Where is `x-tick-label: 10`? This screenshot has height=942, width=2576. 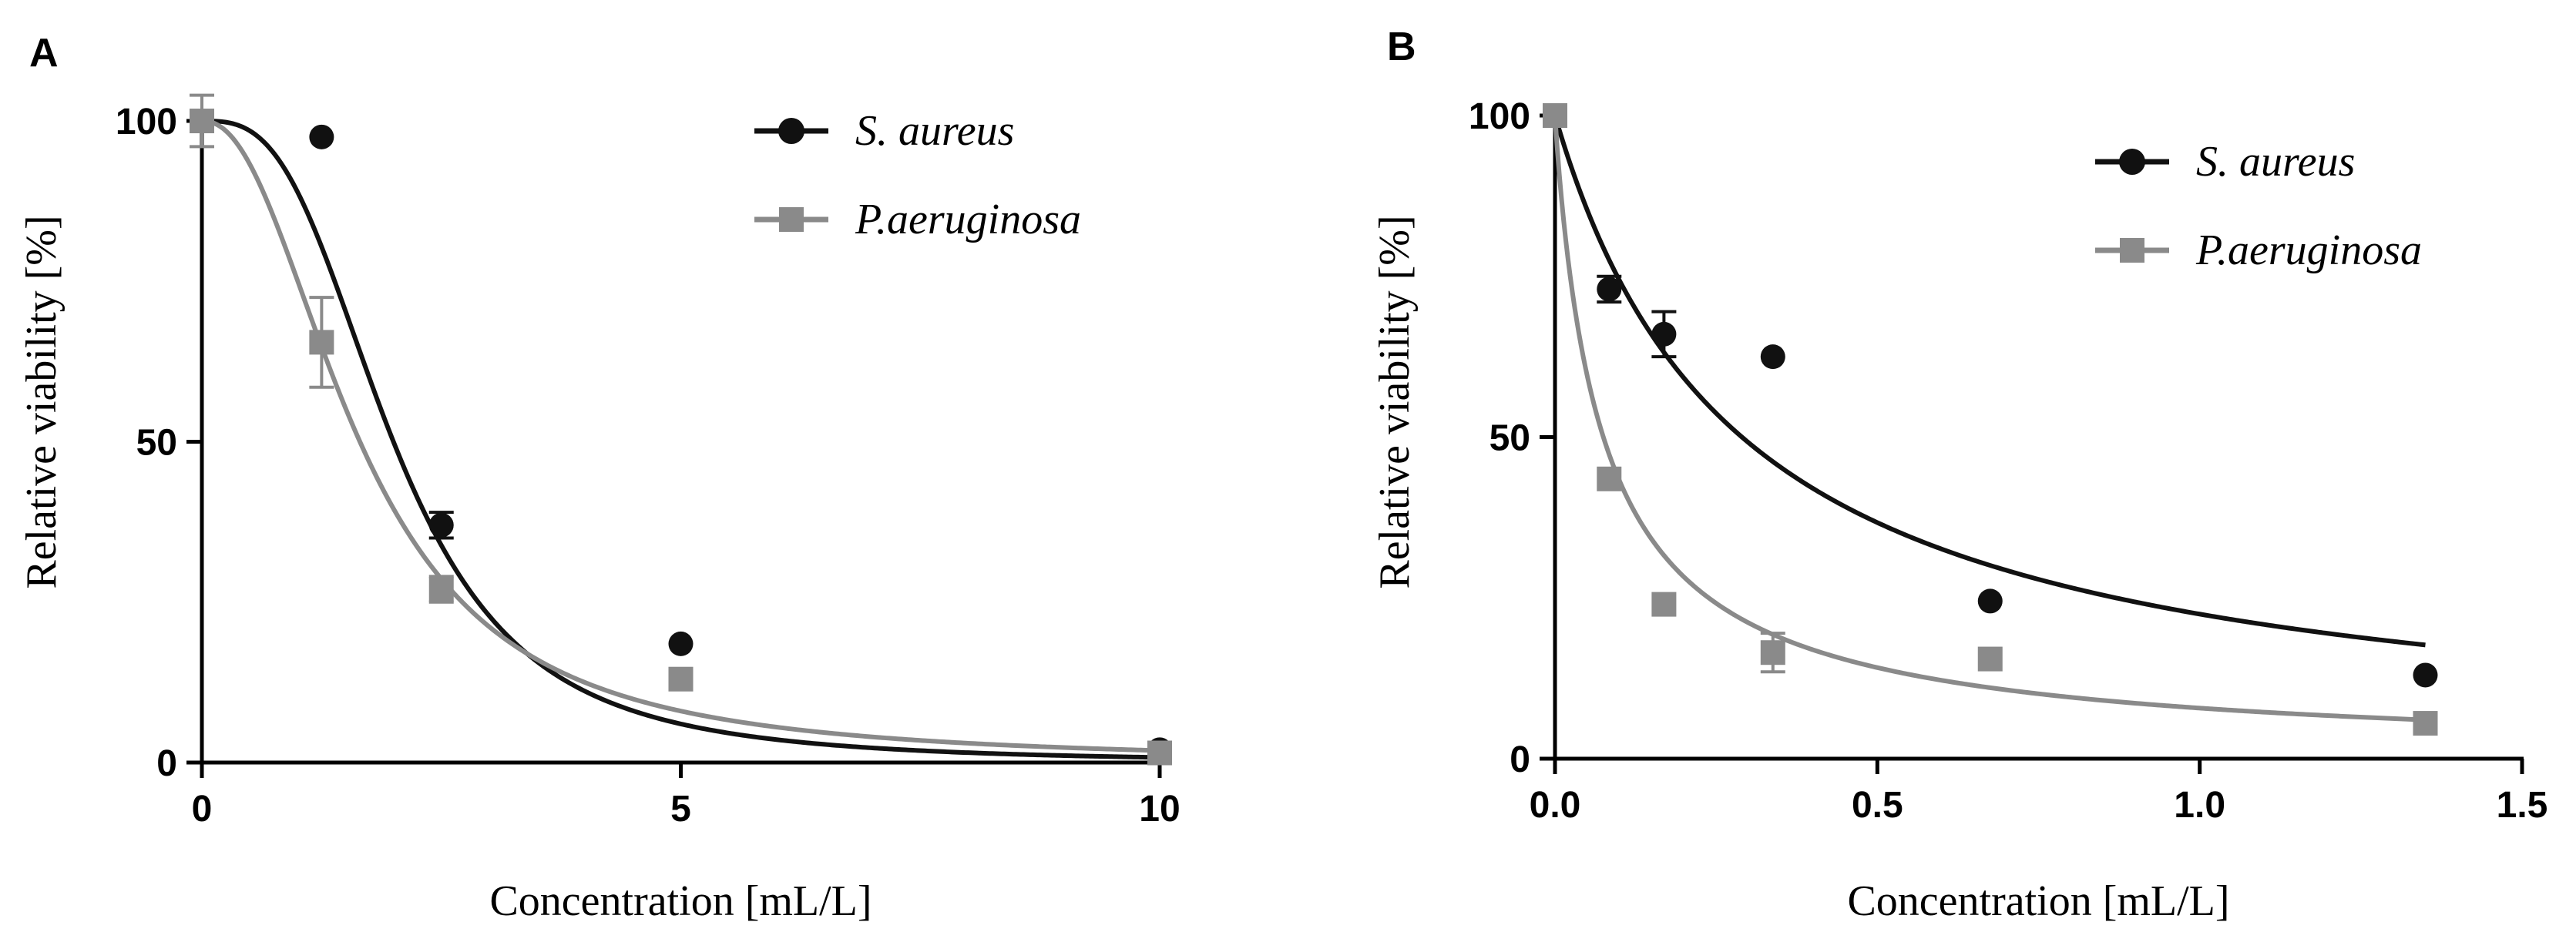 x-tick-label: 10 is located at coordinates (1159, 810).